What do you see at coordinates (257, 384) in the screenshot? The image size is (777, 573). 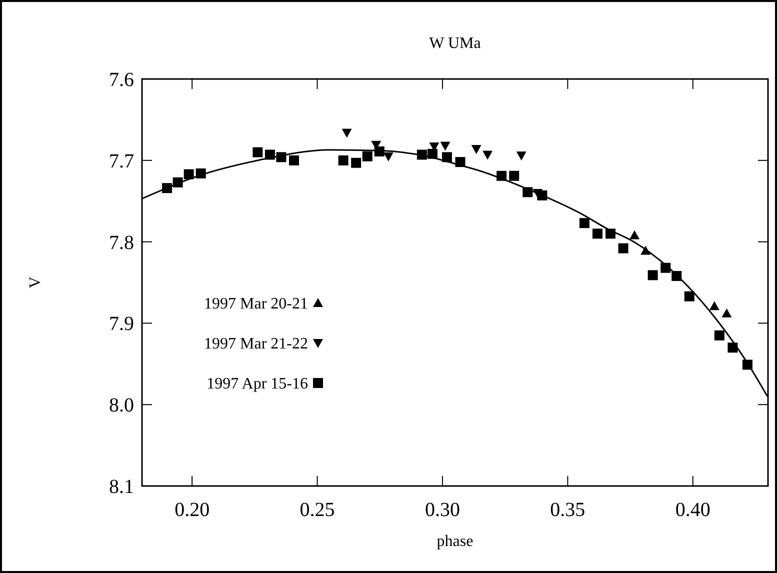 I see `legend-label: 1997 Apr 15-16` at bounding box center [257, 384].